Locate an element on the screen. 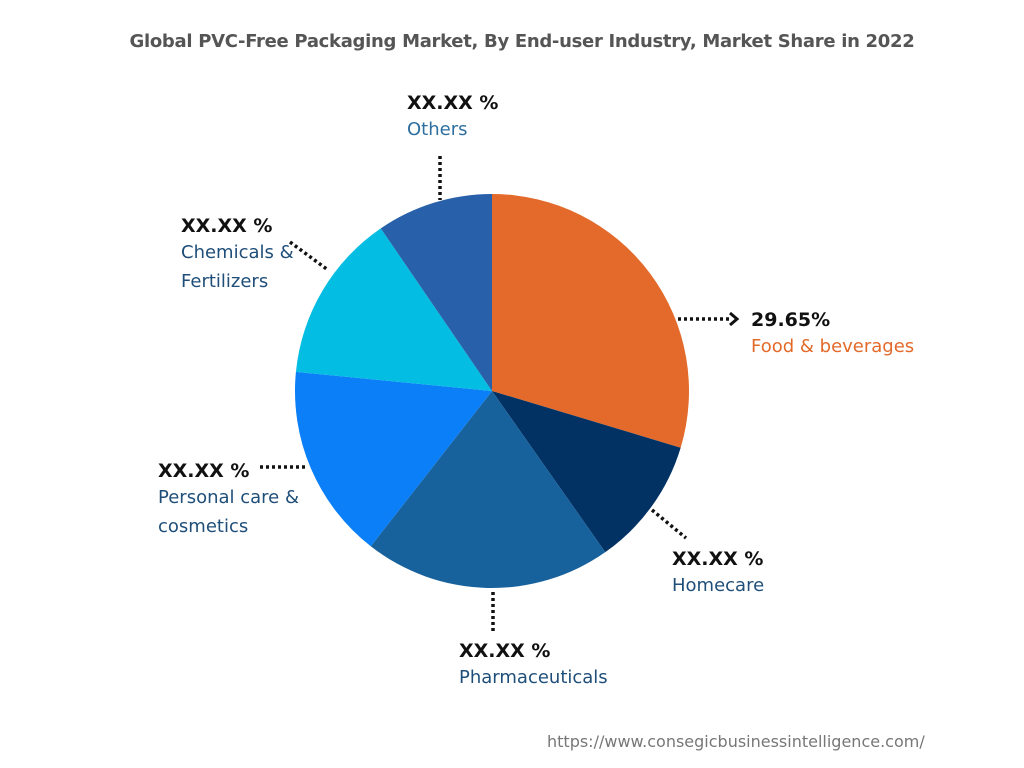 The height and width of the screenshot is (768, 1024). pie-slice-others is located at coordinates (436, 292).